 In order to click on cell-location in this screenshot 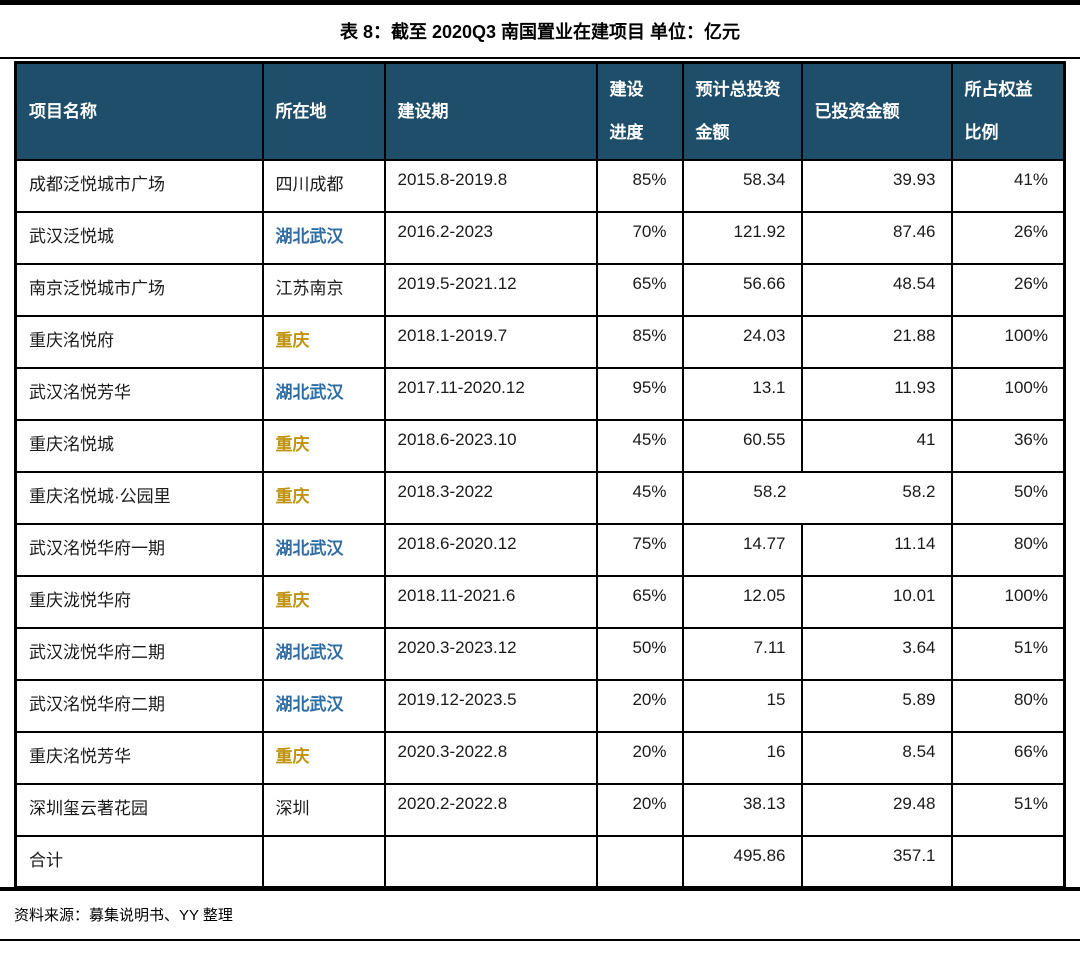, I will do `click(323, 861)`.